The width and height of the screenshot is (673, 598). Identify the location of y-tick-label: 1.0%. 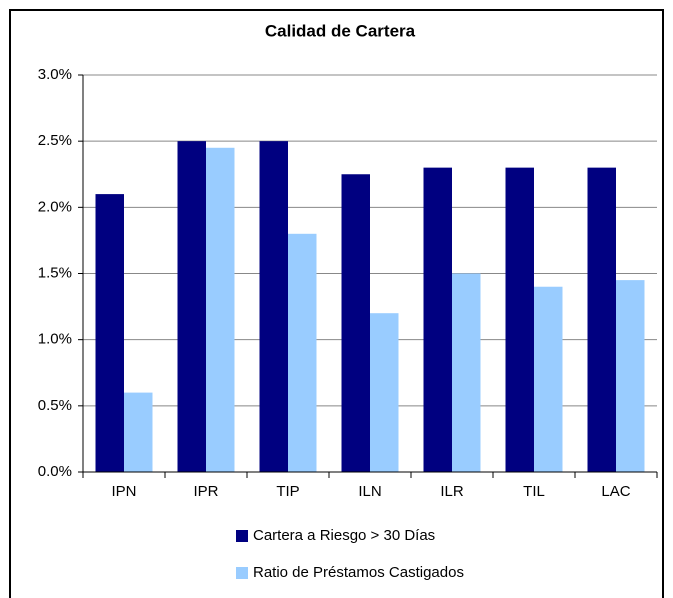
(55, 339).